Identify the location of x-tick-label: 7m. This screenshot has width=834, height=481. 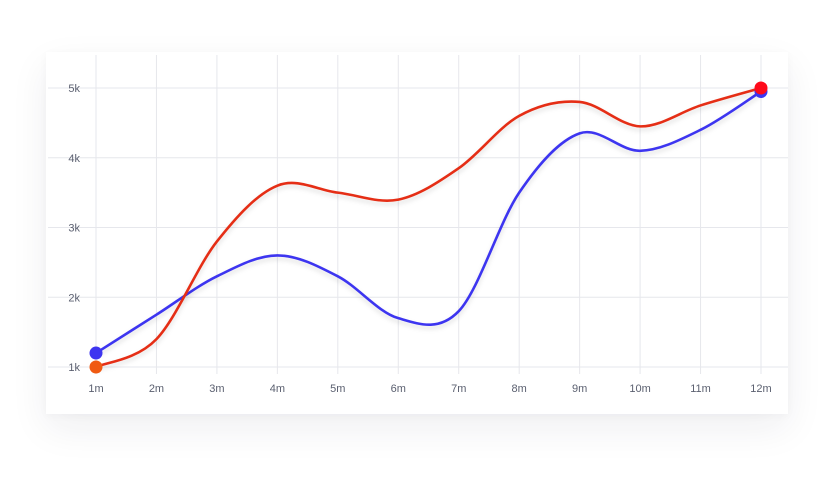
(458, 389).